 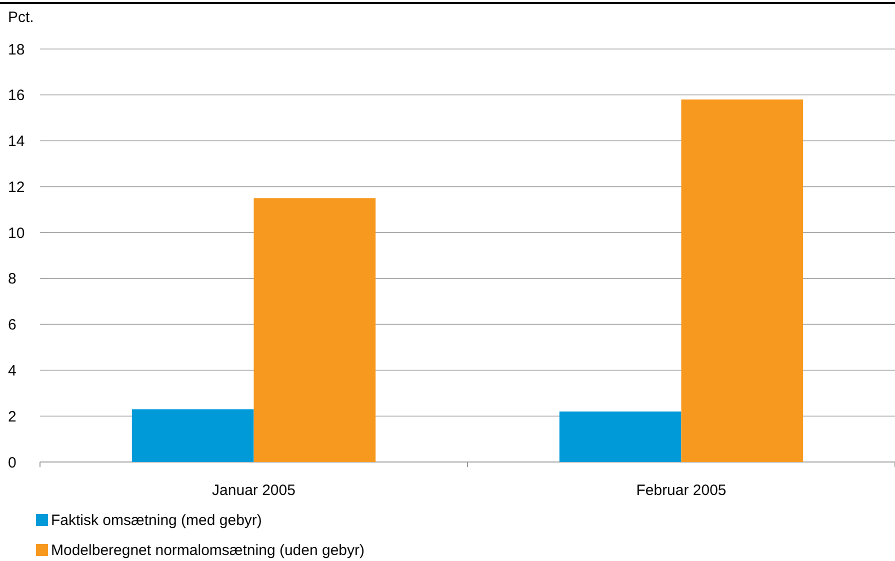 I want to click on y-tick-label: 8, so click(x=12, y=279).